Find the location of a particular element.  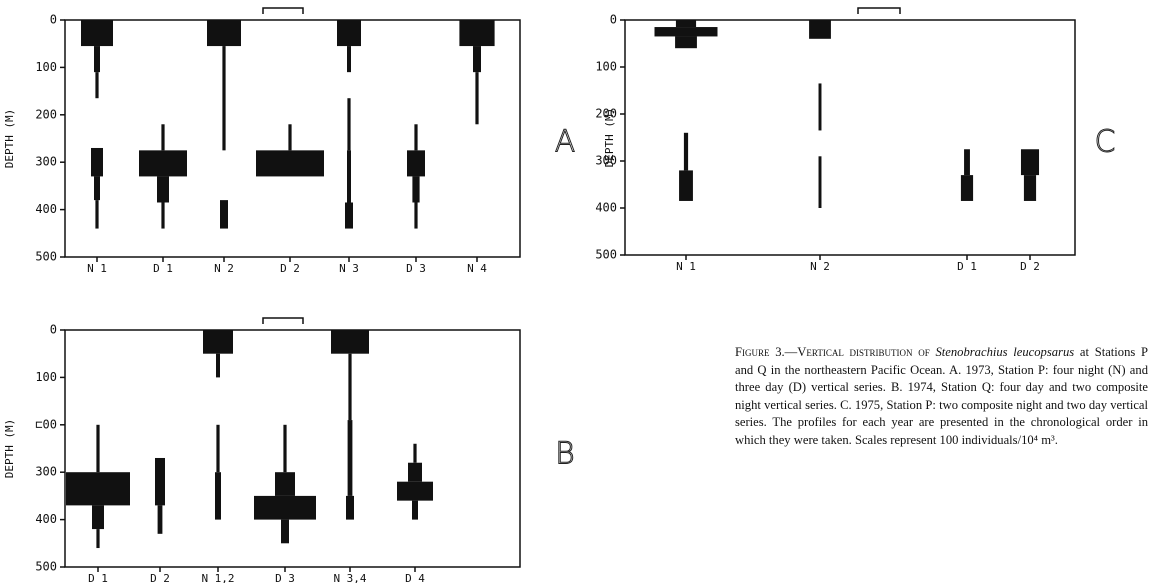

x-tick-label: N 4 is located at coordinates (477, 268).